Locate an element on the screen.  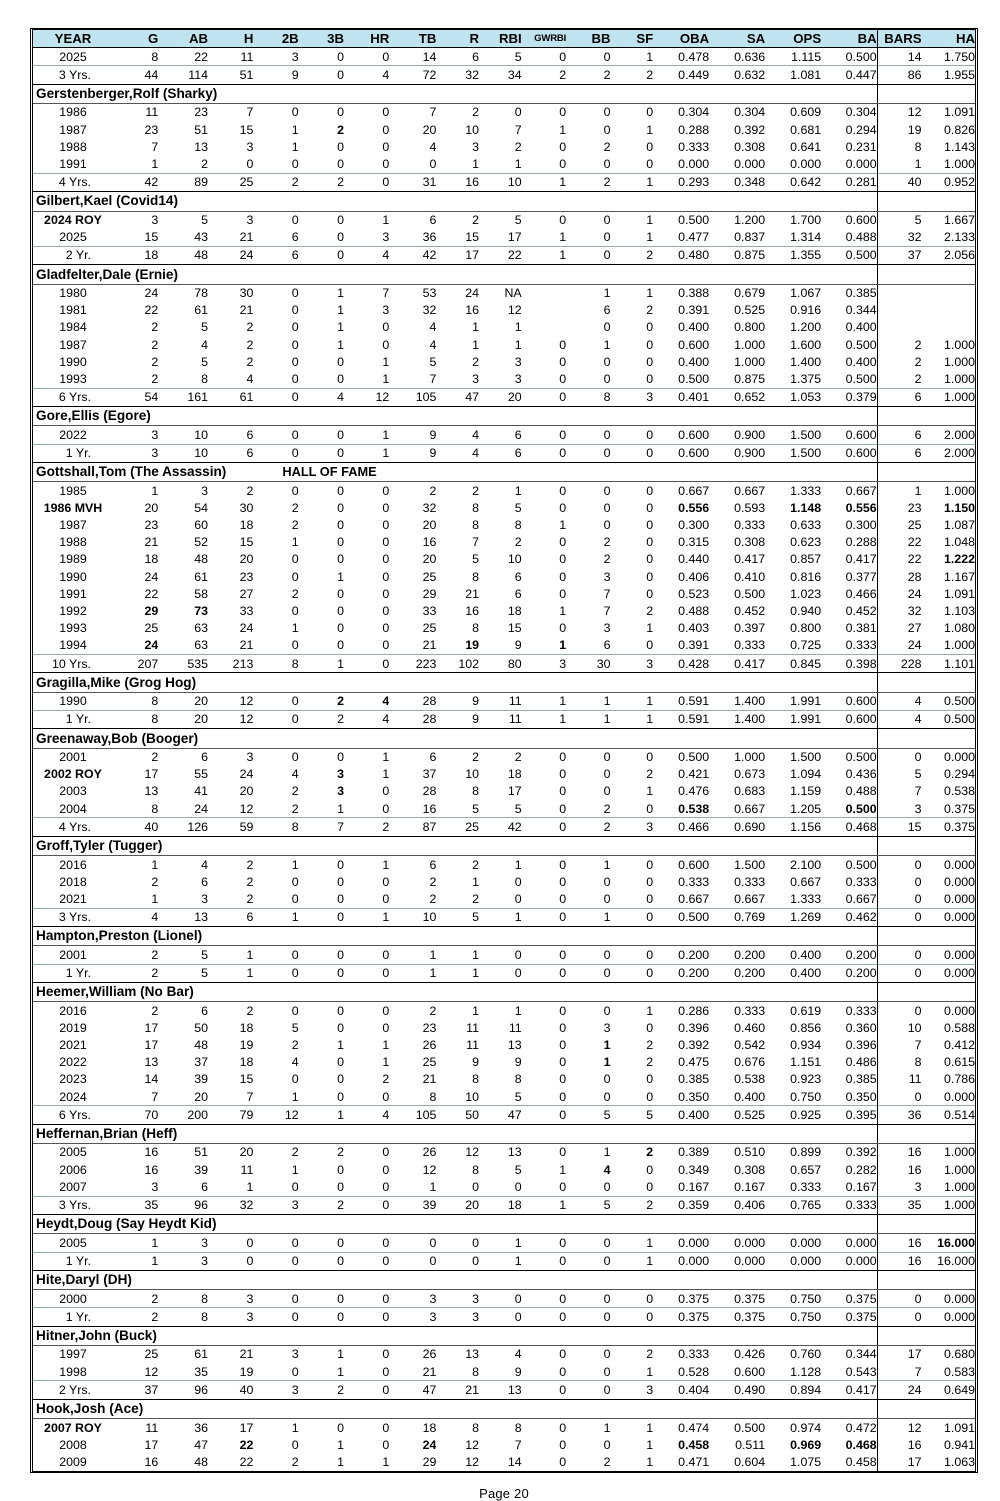
stat-rbi: 5 is located at coordinates (518, 808).